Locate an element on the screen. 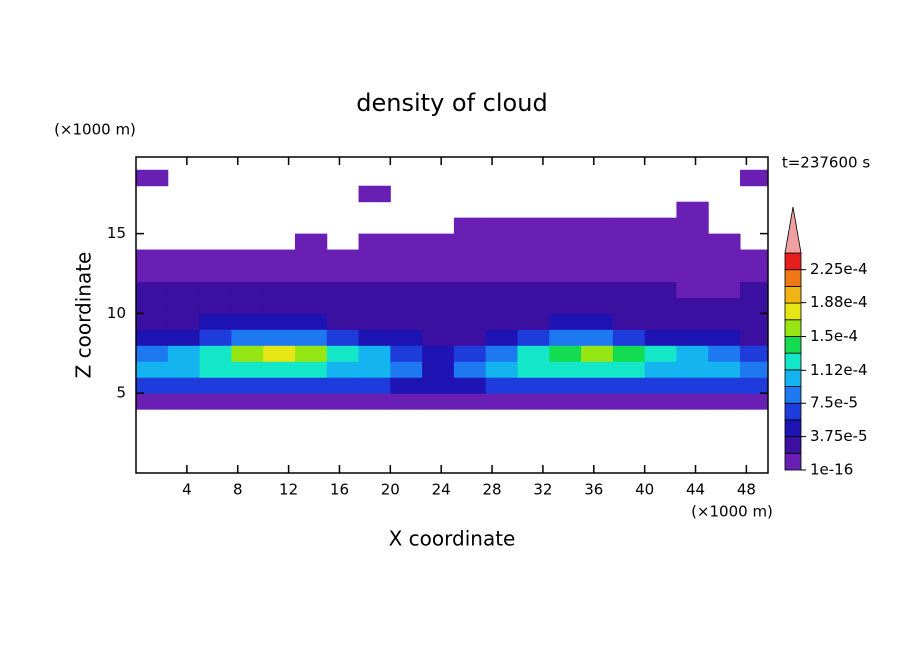 The image size is (904, 654). x-tick-label: 28 is located at coordinates (492, 490).